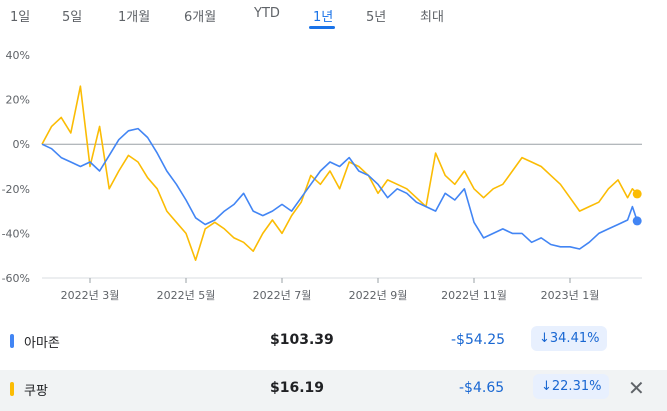  What do you see at coordinates (12, 341) in the screenshot?
I see `amazon-color-swatch` at bounding box center [12, 341].